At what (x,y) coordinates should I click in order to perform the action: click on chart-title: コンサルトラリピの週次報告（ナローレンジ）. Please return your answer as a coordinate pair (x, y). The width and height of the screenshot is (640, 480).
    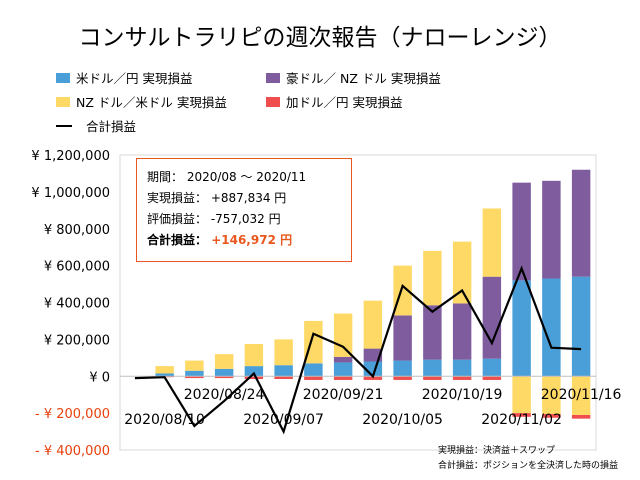
    Looking at the image, I should click on (320, 38).